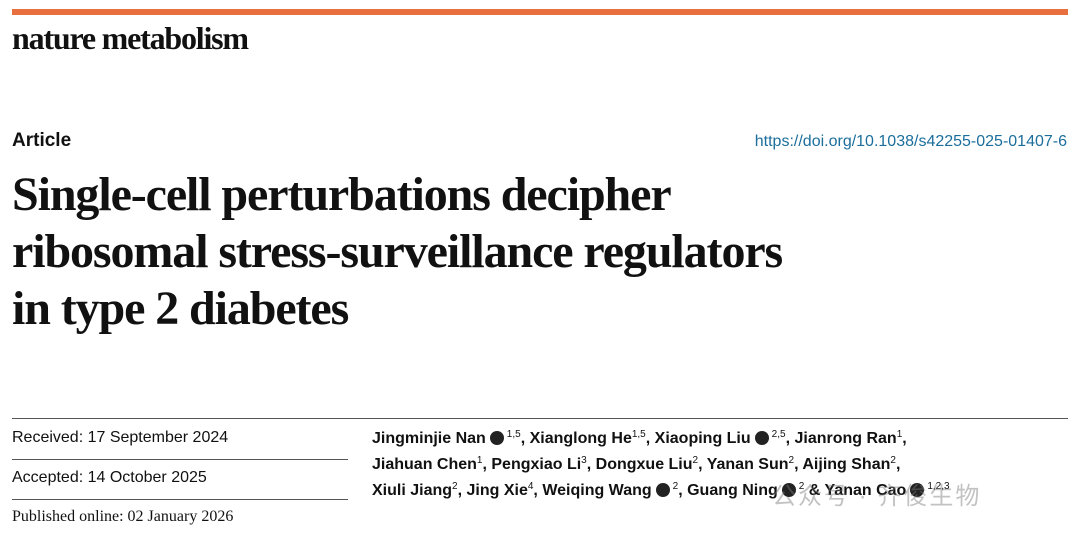 The image size is (1080, 534). What do you see at coordinates (846, 464) in the screenshot?
I see `author-name: Aijing Shan` at bounding box center [846, 464].